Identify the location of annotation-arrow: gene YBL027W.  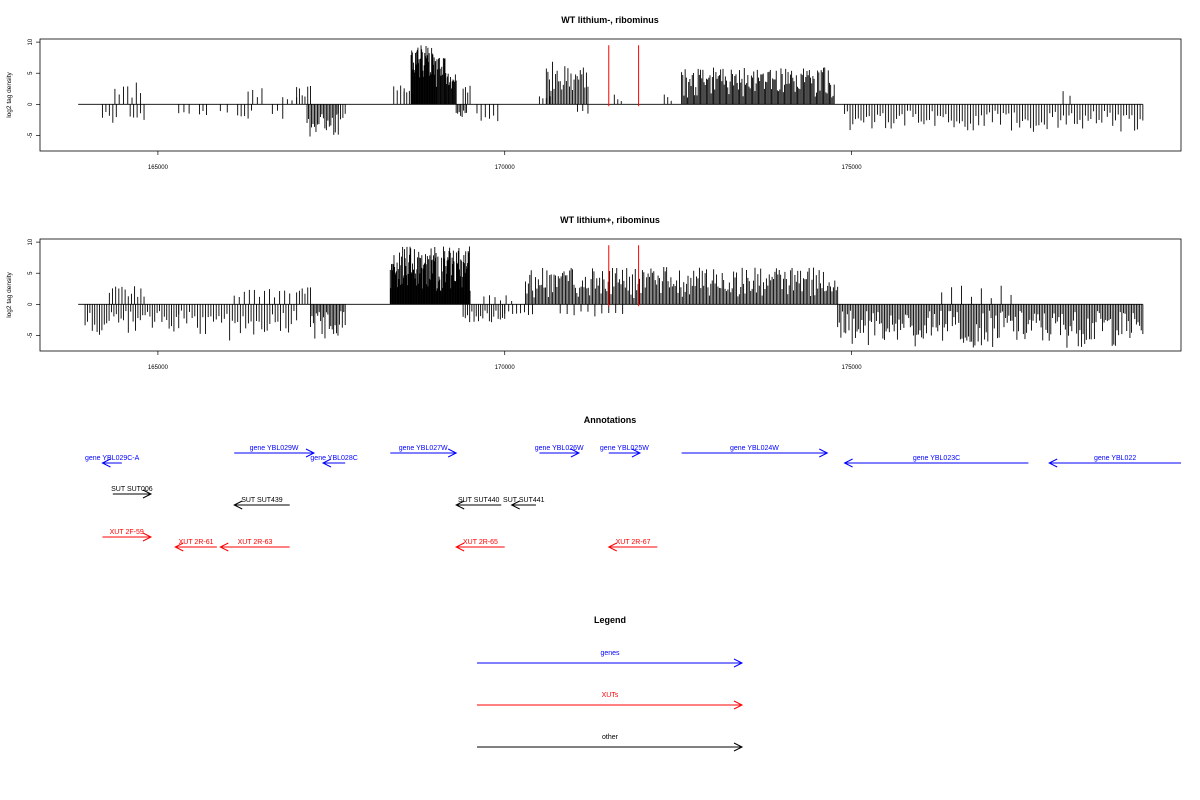
(424, 451).